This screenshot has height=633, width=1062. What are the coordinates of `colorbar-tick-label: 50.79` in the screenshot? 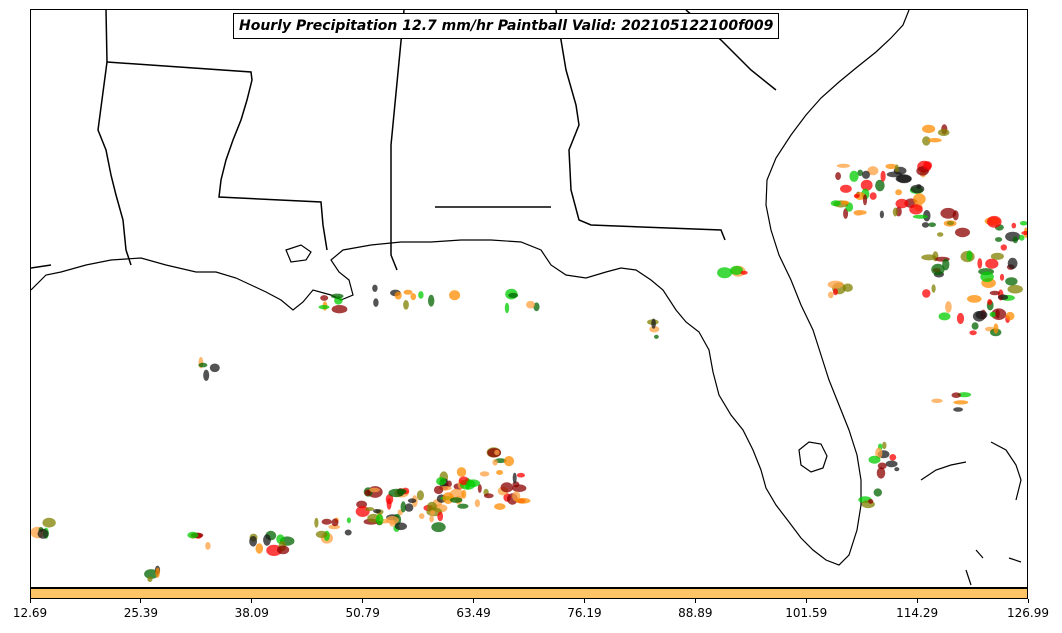 It's located at (362, 613).